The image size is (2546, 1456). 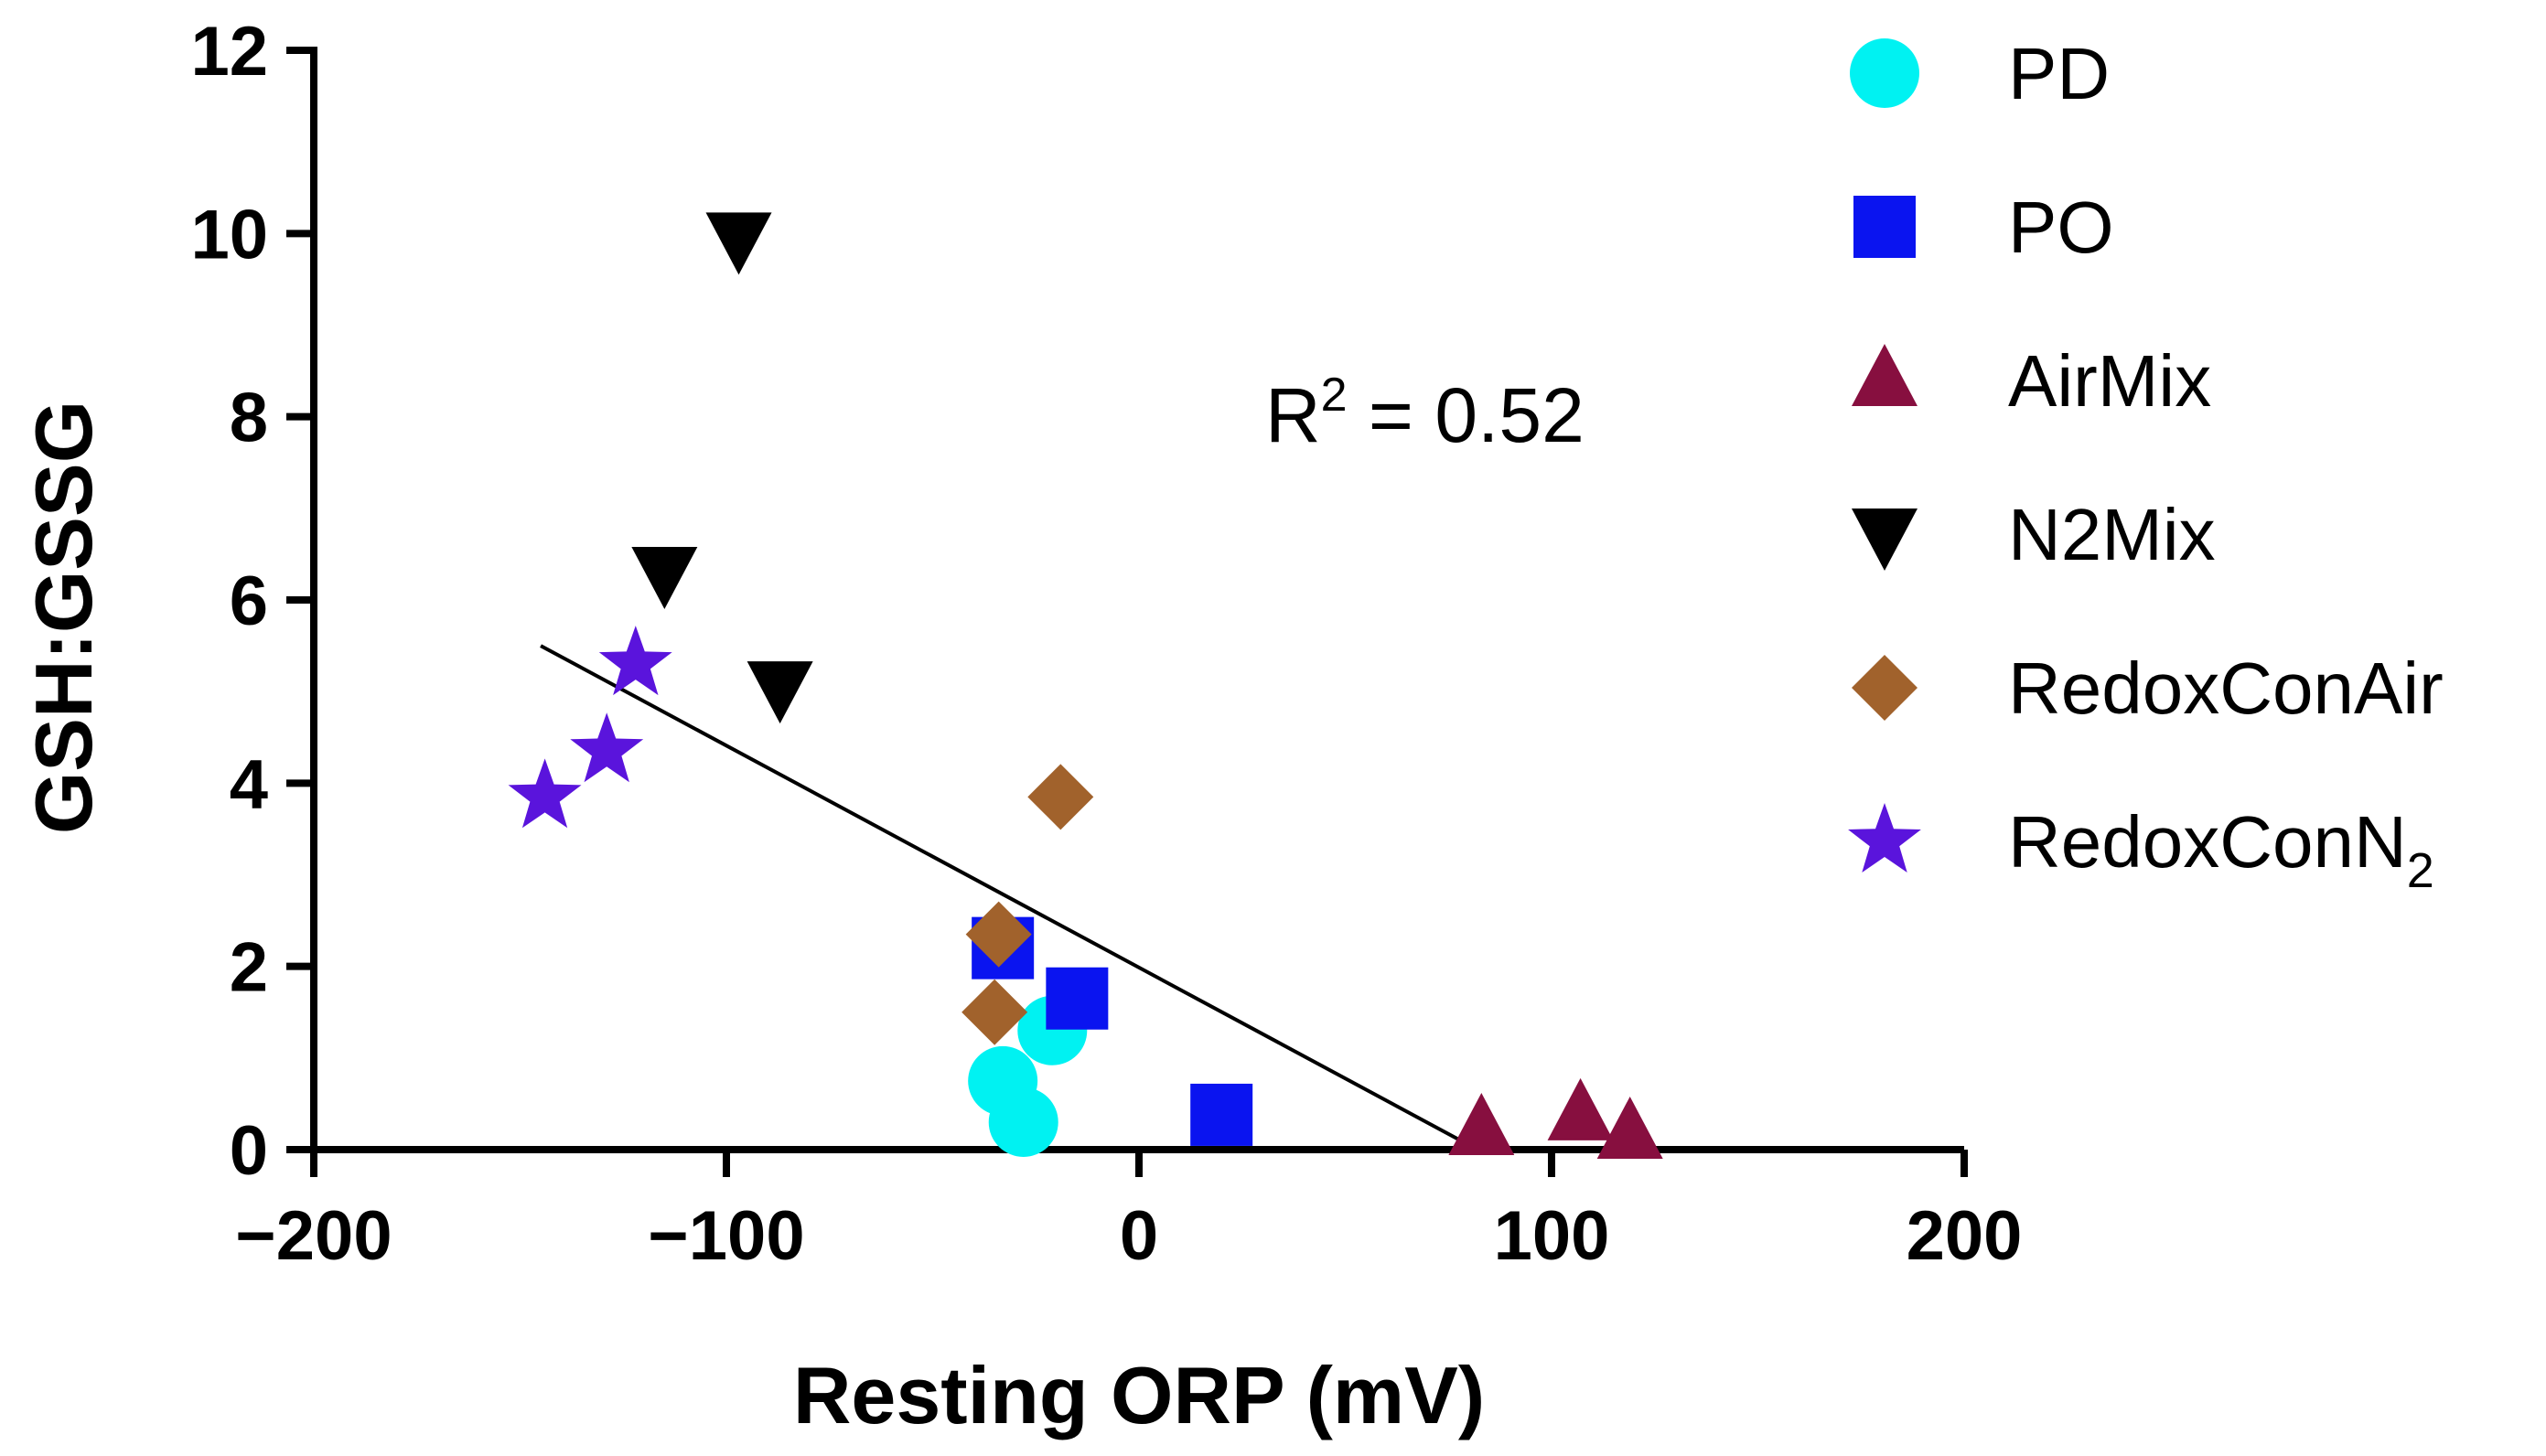 I want to click on series-redoxconair, so click(x=1027, y=904).